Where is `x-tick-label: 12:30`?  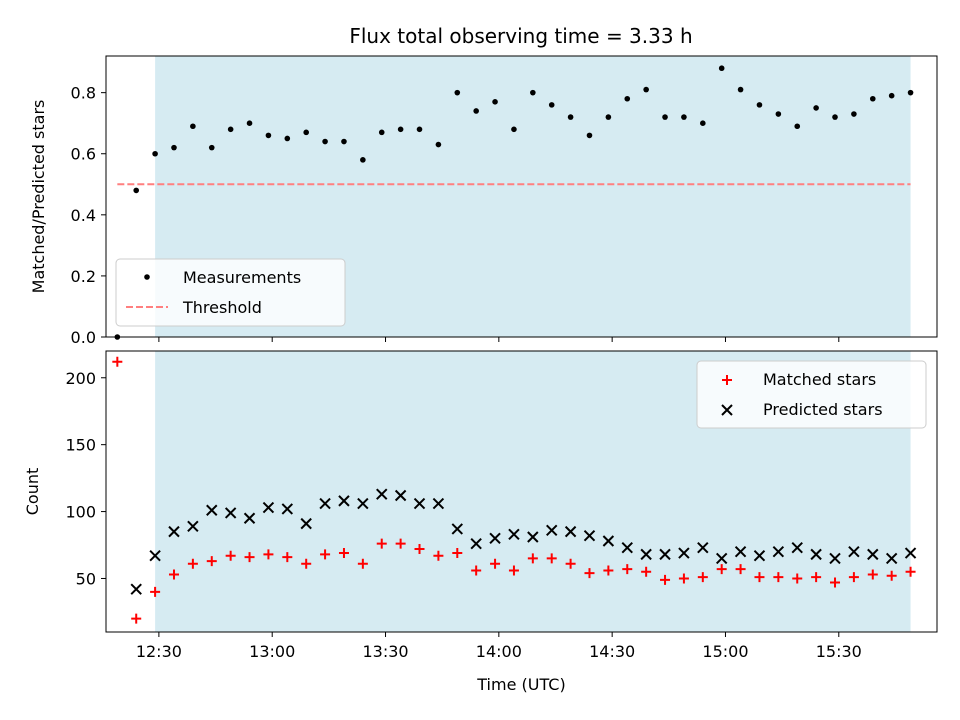
x-tick-label: 12:30 is located at coordinates (159, 651).